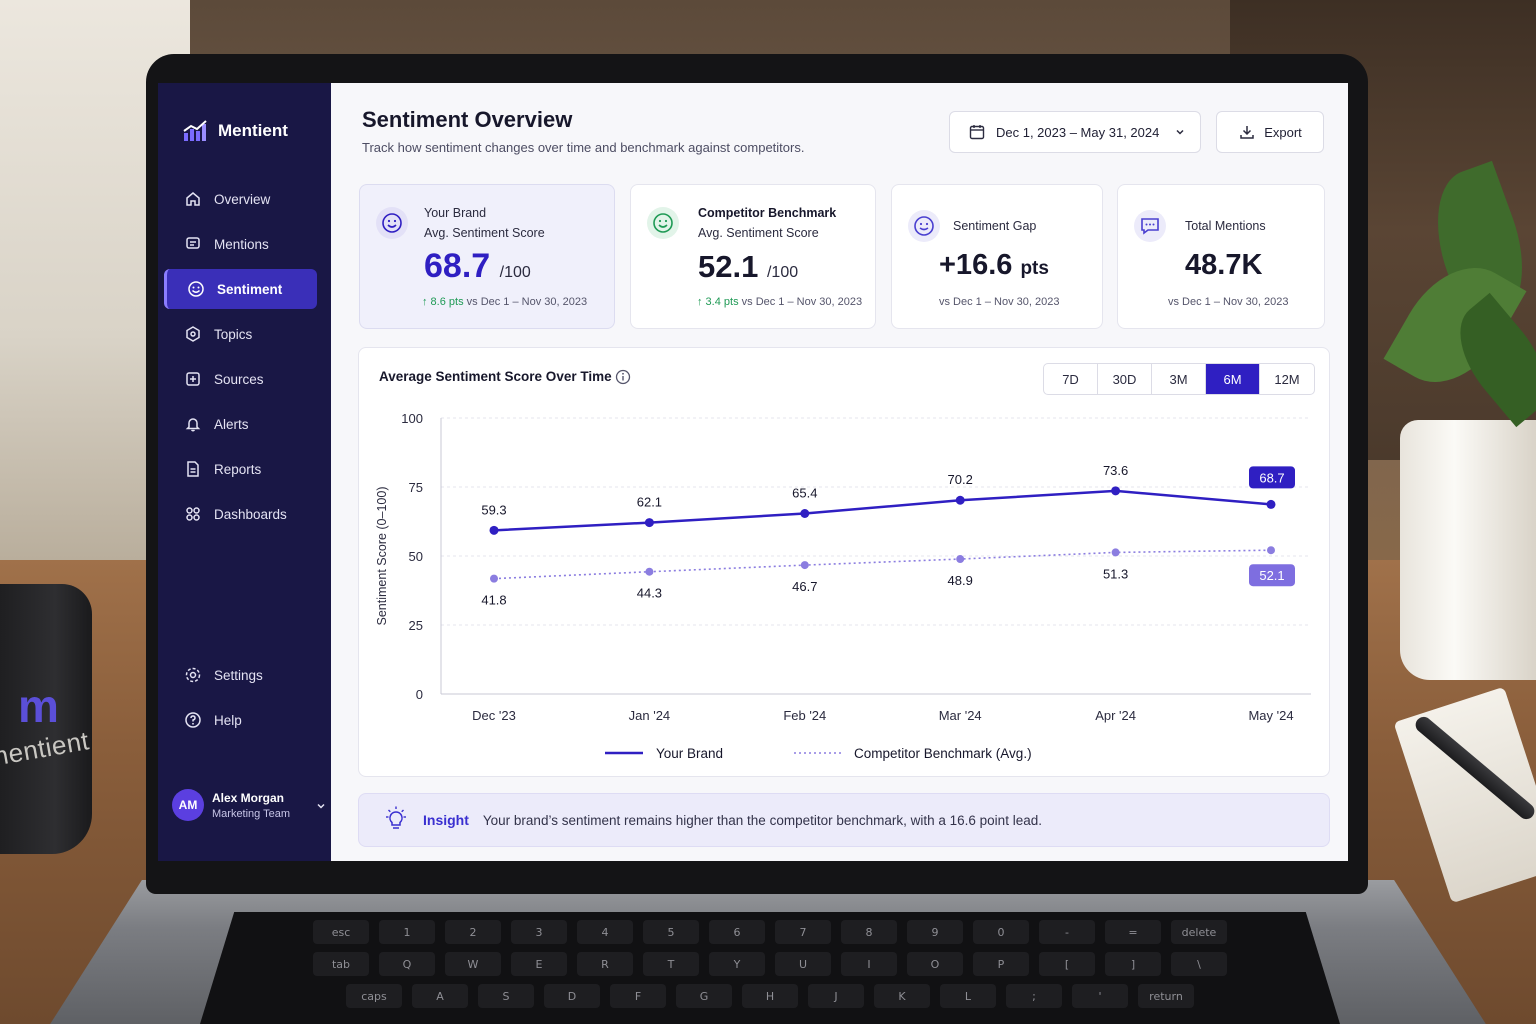 This screenshot has height=1024, width=1536. Describe the element at coordinates (605, 932) in the screenshot. I see `keyboard-key: 4` at that location.